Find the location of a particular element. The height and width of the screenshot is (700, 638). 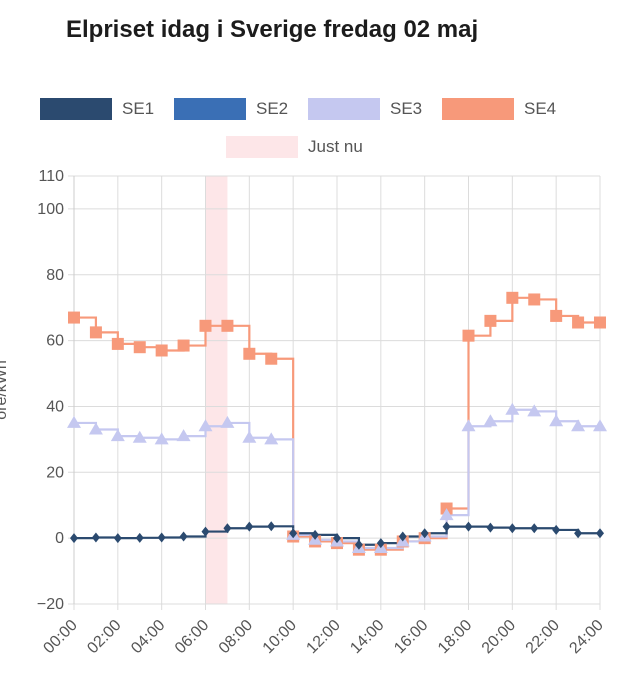

just-nu-band is located at coordinates (216, 390).